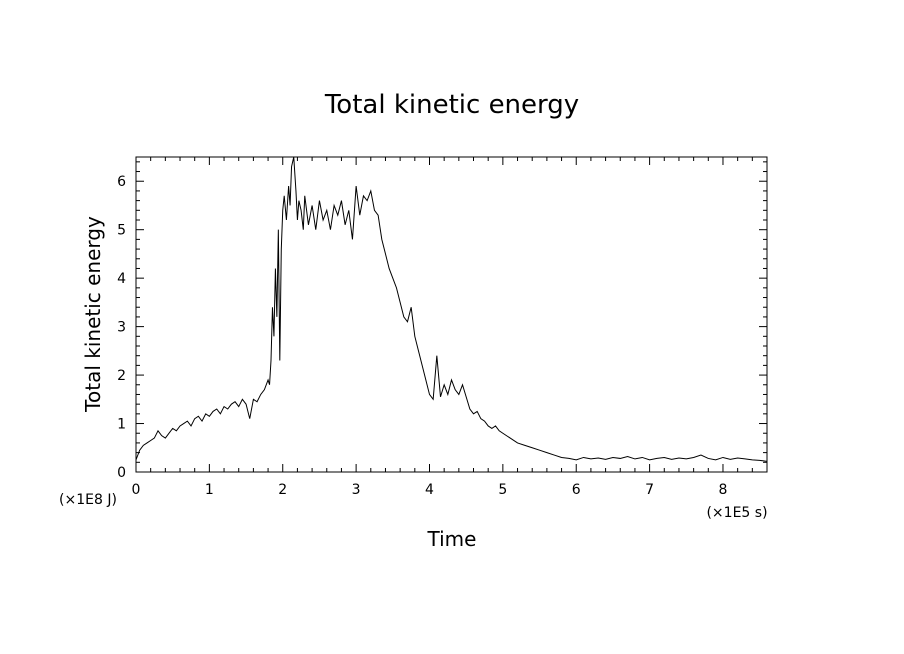 The width and height of the screenshot is (904, 654). Describe the element at coordinates (121, 328) in the screenshot. I see `y-tick-label: 3` at that location.